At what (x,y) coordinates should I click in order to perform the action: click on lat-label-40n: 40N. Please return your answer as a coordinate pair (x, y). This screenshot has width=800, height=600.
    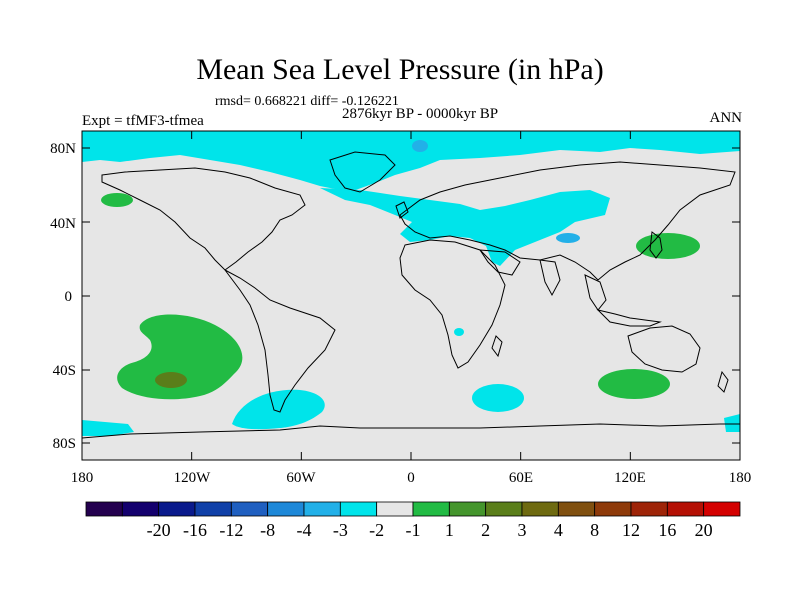
    Looking at the image, I should click on (63, 224).